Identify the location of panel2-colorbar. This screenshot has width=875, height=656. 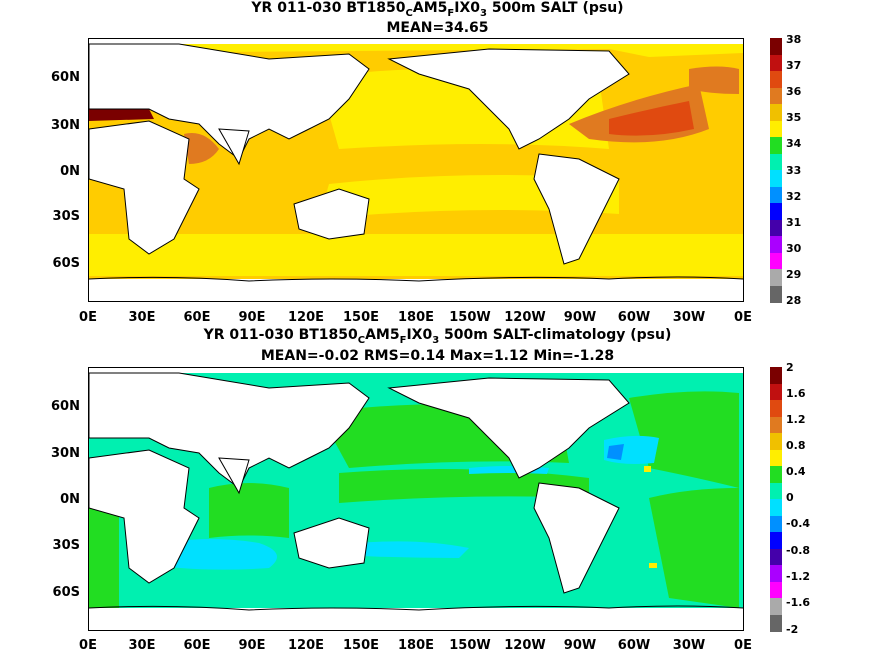
(776, 499).